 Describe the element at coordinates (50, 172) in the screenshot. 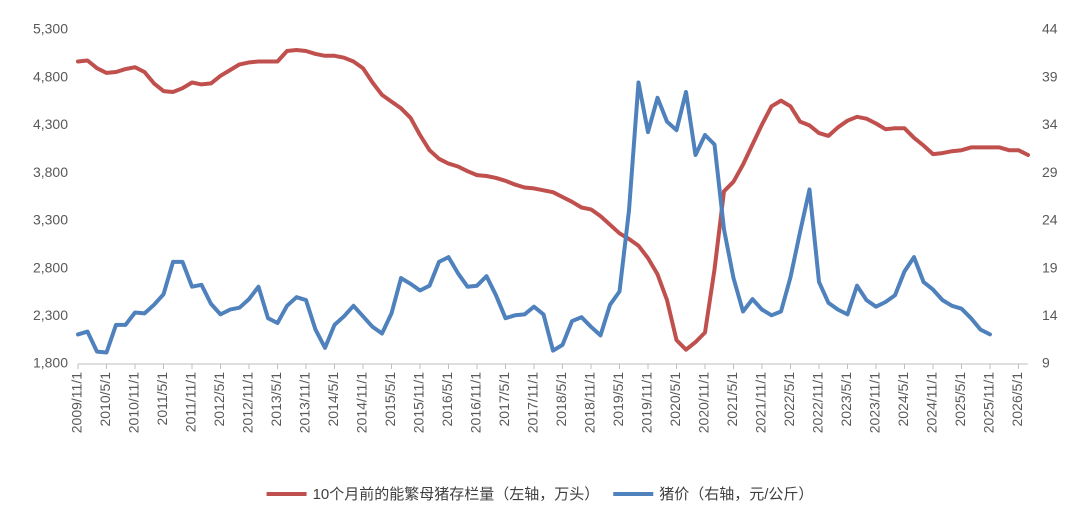

I see `y-tick-label: 3,800` at that location.